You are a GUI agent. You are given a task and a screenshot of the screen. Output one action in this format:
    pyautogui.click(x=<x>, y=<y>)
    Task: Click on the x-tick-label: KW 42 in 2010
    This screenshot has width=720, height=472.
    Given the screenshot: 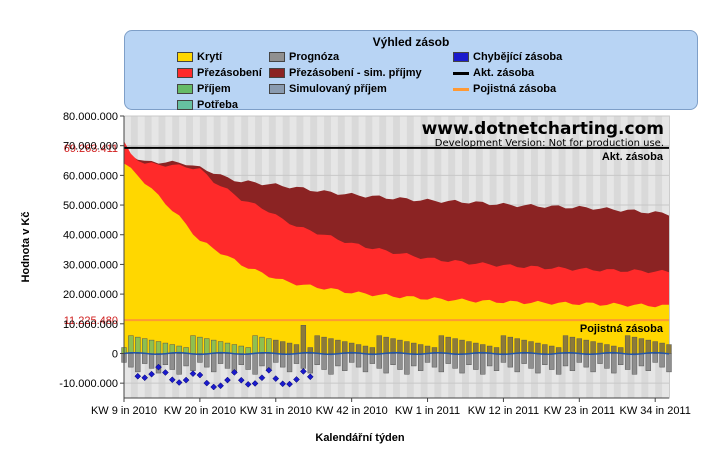 What is the action you would take?
    pyautogui.click(x=352, y=411)
    